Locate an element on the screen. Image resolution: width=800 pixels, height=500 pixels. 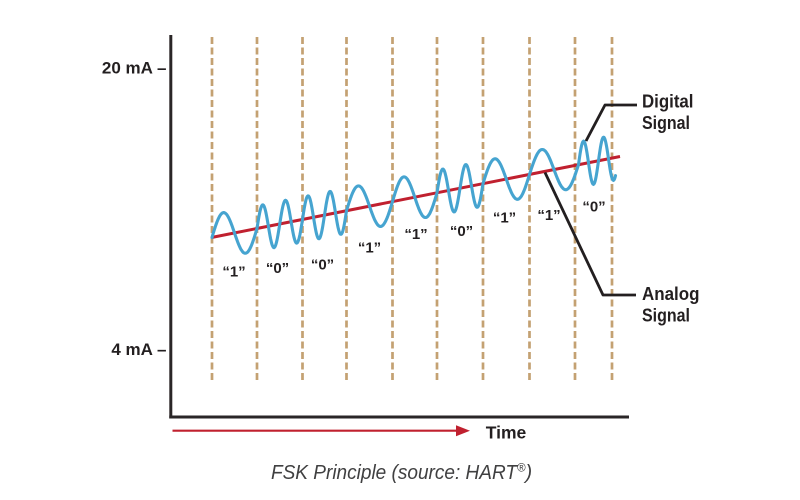
svg-text: 4 mA – is located at coordinates (138, 349).